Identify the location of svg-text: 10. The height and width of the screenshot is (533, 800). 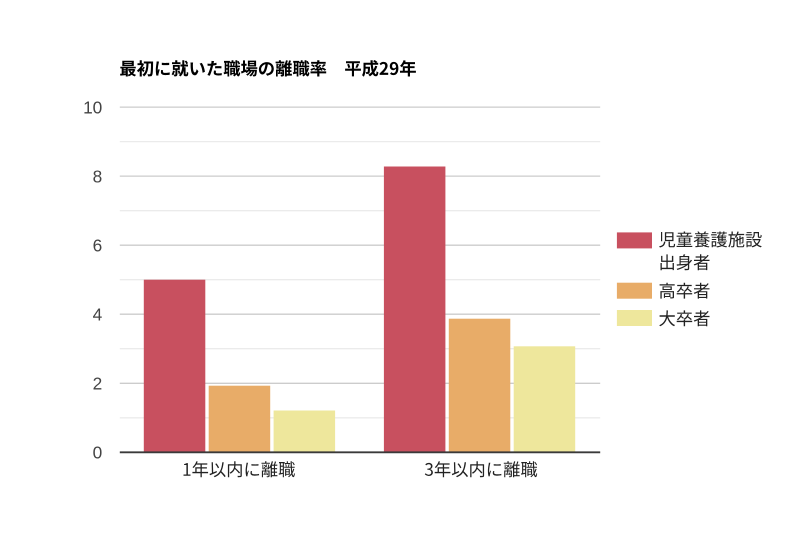
(92, 107).